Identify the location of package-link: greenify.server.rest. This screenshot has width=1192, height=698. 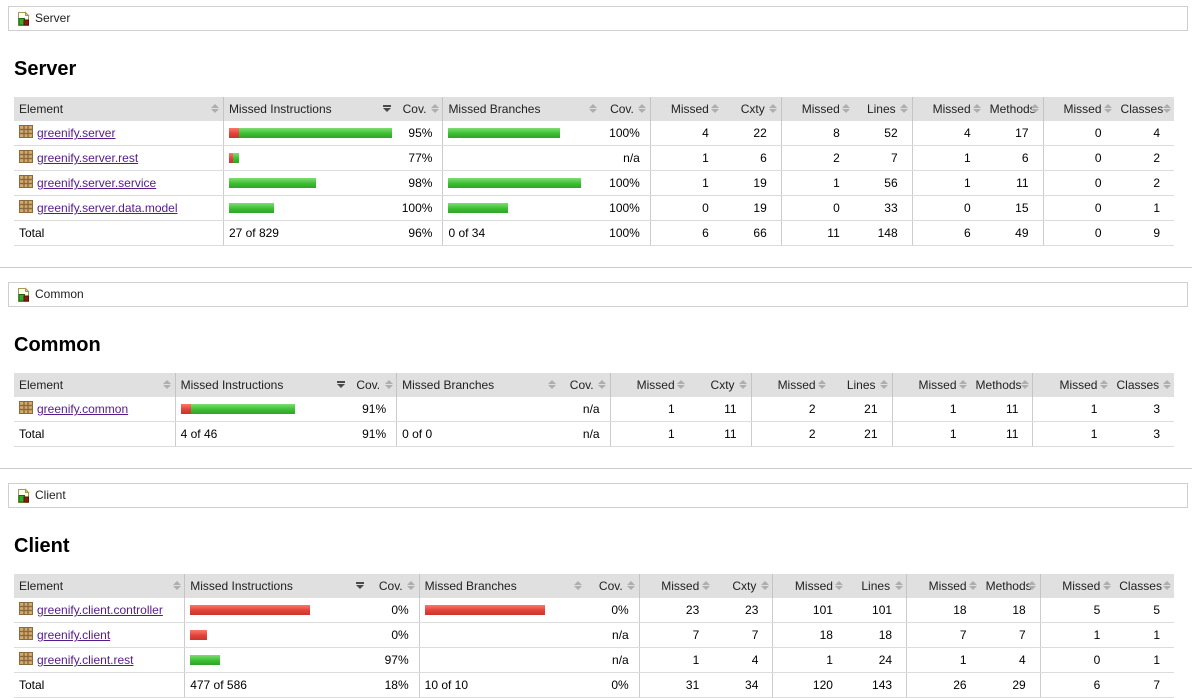
(88, 158).